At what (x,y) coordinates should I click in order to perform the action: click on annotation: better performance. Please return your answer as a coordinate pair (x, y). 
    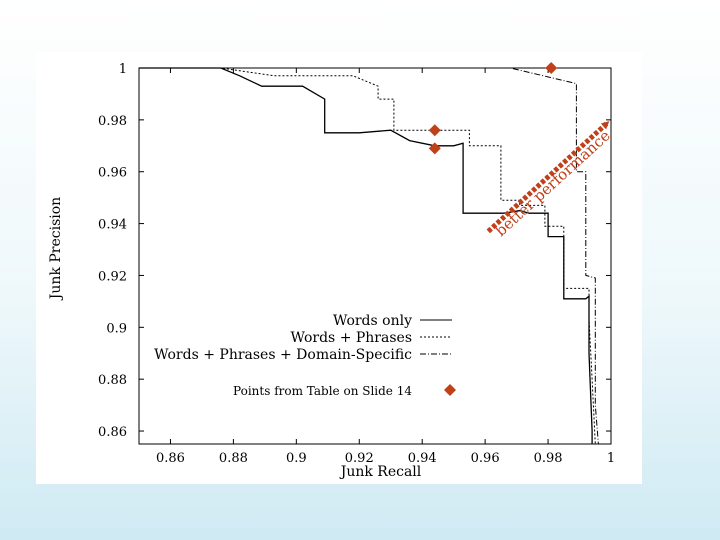
    Looking at the image, I should click on (550, 180).